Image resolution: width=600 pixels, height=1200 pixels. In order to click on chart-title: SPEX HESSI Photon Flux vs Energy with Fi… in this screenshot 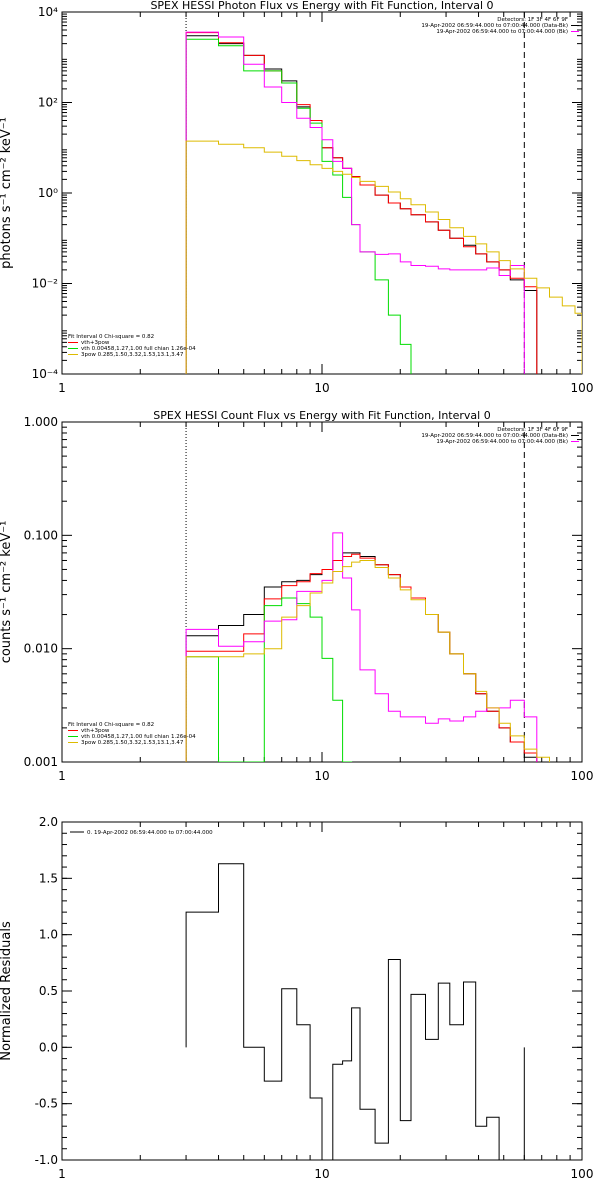, I will do `click(321, 6)`.